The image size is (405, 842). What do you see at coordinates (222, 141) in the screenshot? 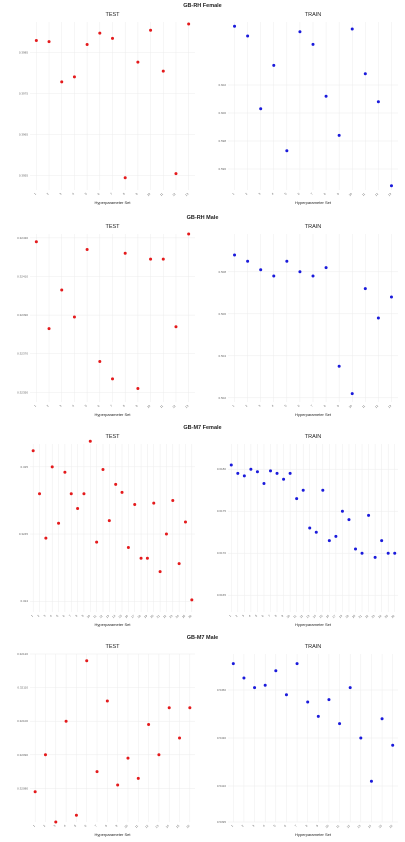
I see `y-tick-label: 0.598` at bounding box center [222, 141].